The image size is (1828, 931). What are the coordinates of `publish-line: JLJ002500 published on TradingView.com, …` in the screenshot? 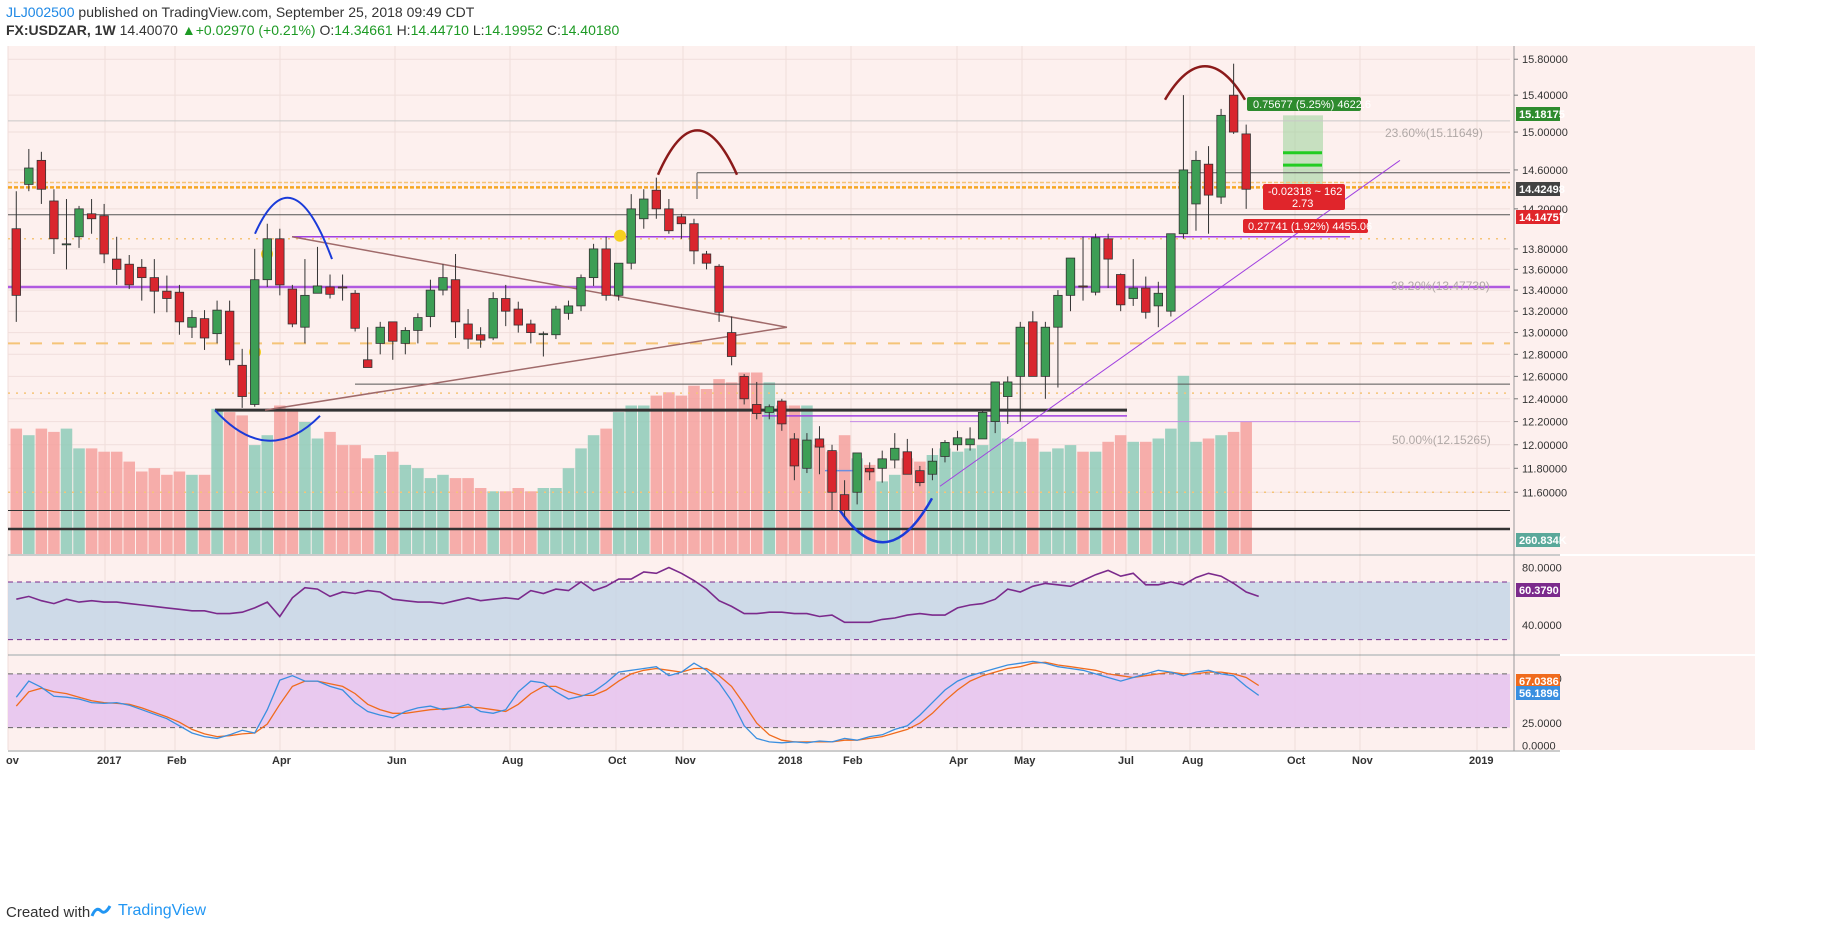 It's located at (240, 12).